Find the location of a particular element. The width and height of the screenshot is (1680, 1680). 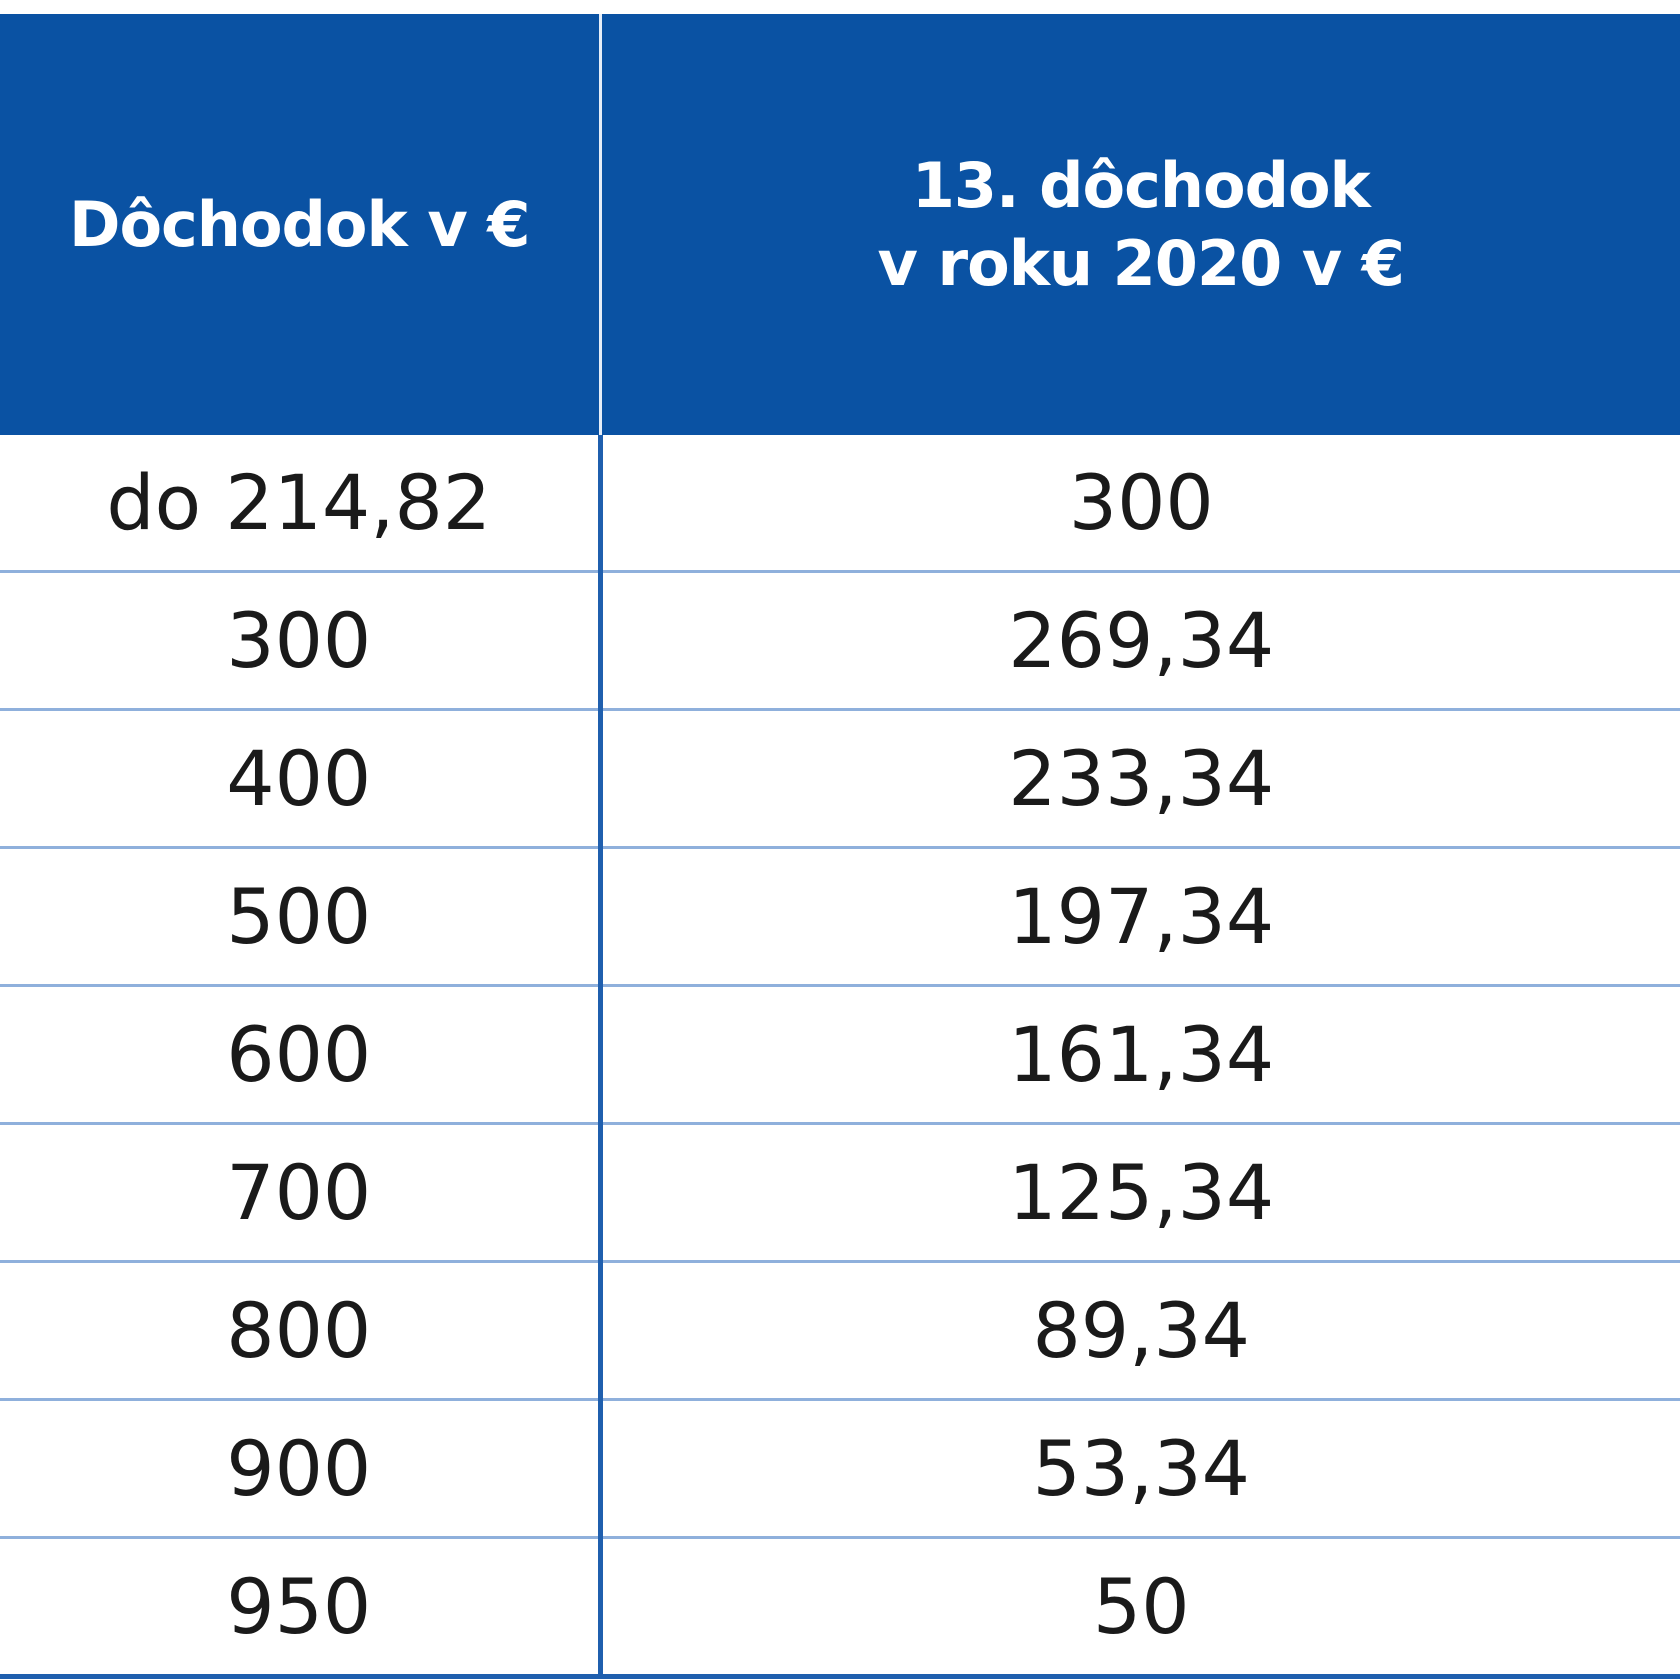

table-row: do 214,82 300 is located at coordinates (840, 503).